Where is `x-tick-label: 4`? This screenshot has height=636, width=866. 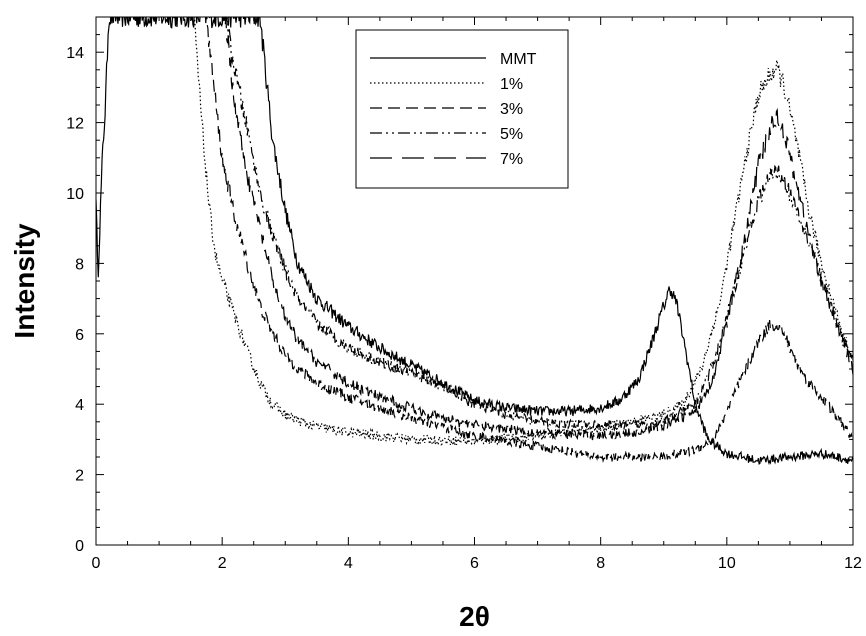
x-tick-label: 4 is located at coordinates (348, 563).